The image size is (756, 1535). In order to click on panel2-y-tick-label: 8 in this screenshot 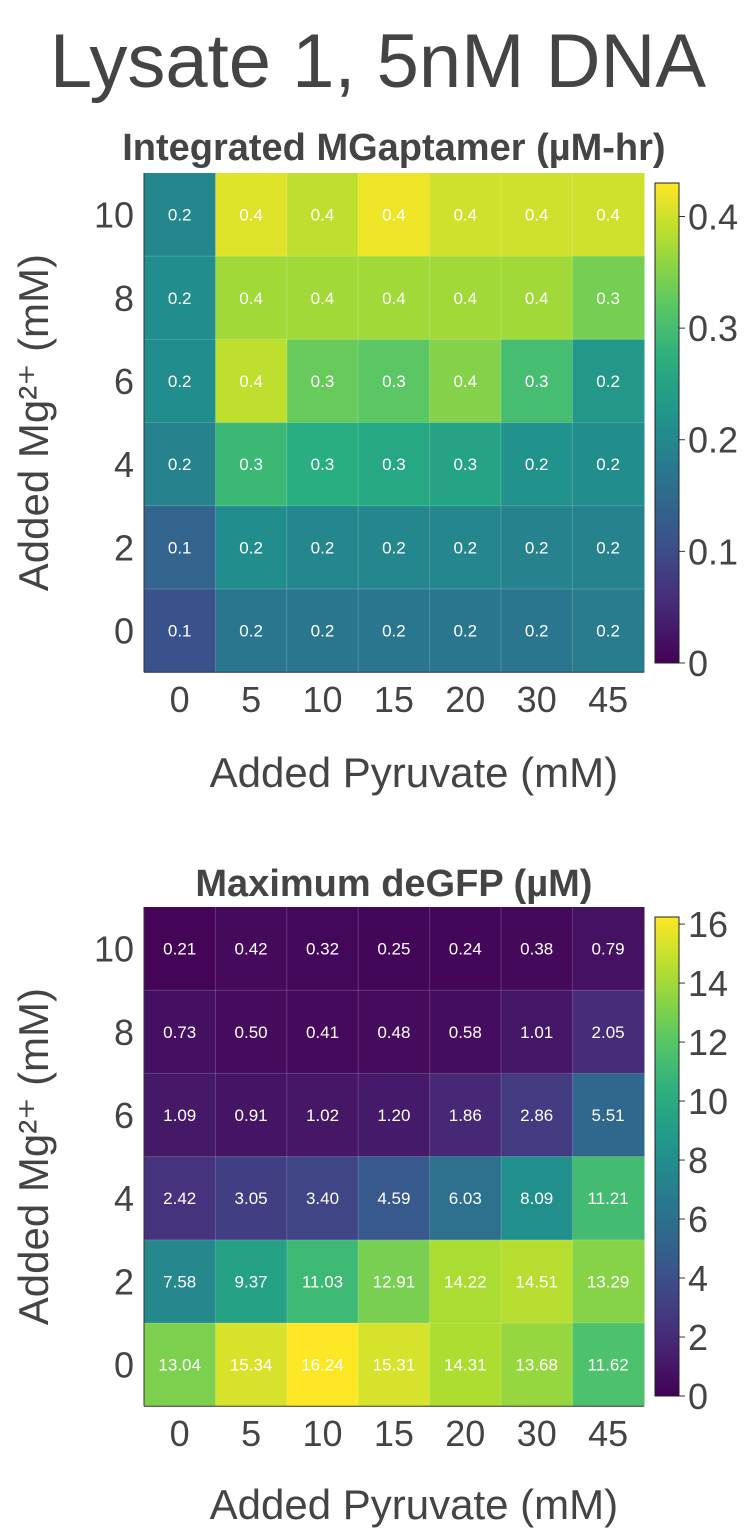, I will do `click(124, 1032)`.